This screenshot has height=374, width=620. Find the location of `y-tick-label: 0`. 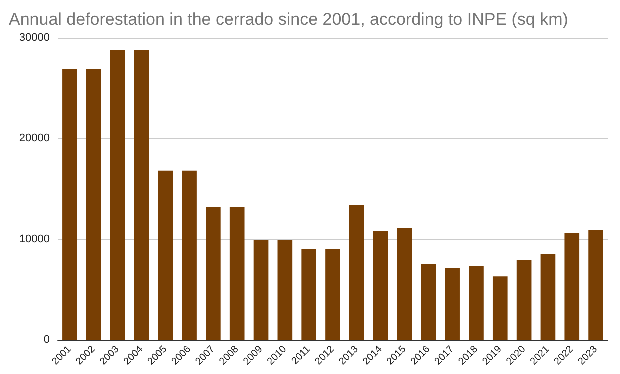

y-tick-label: 0 is located at coordinates (47, 340).